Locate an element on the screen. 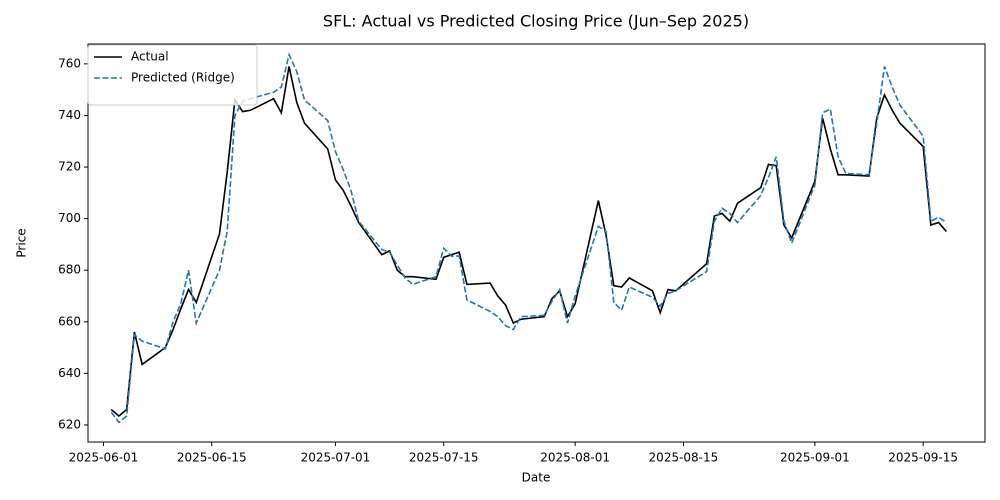  y-axis-label: Price is located at coordinates (22, 242).